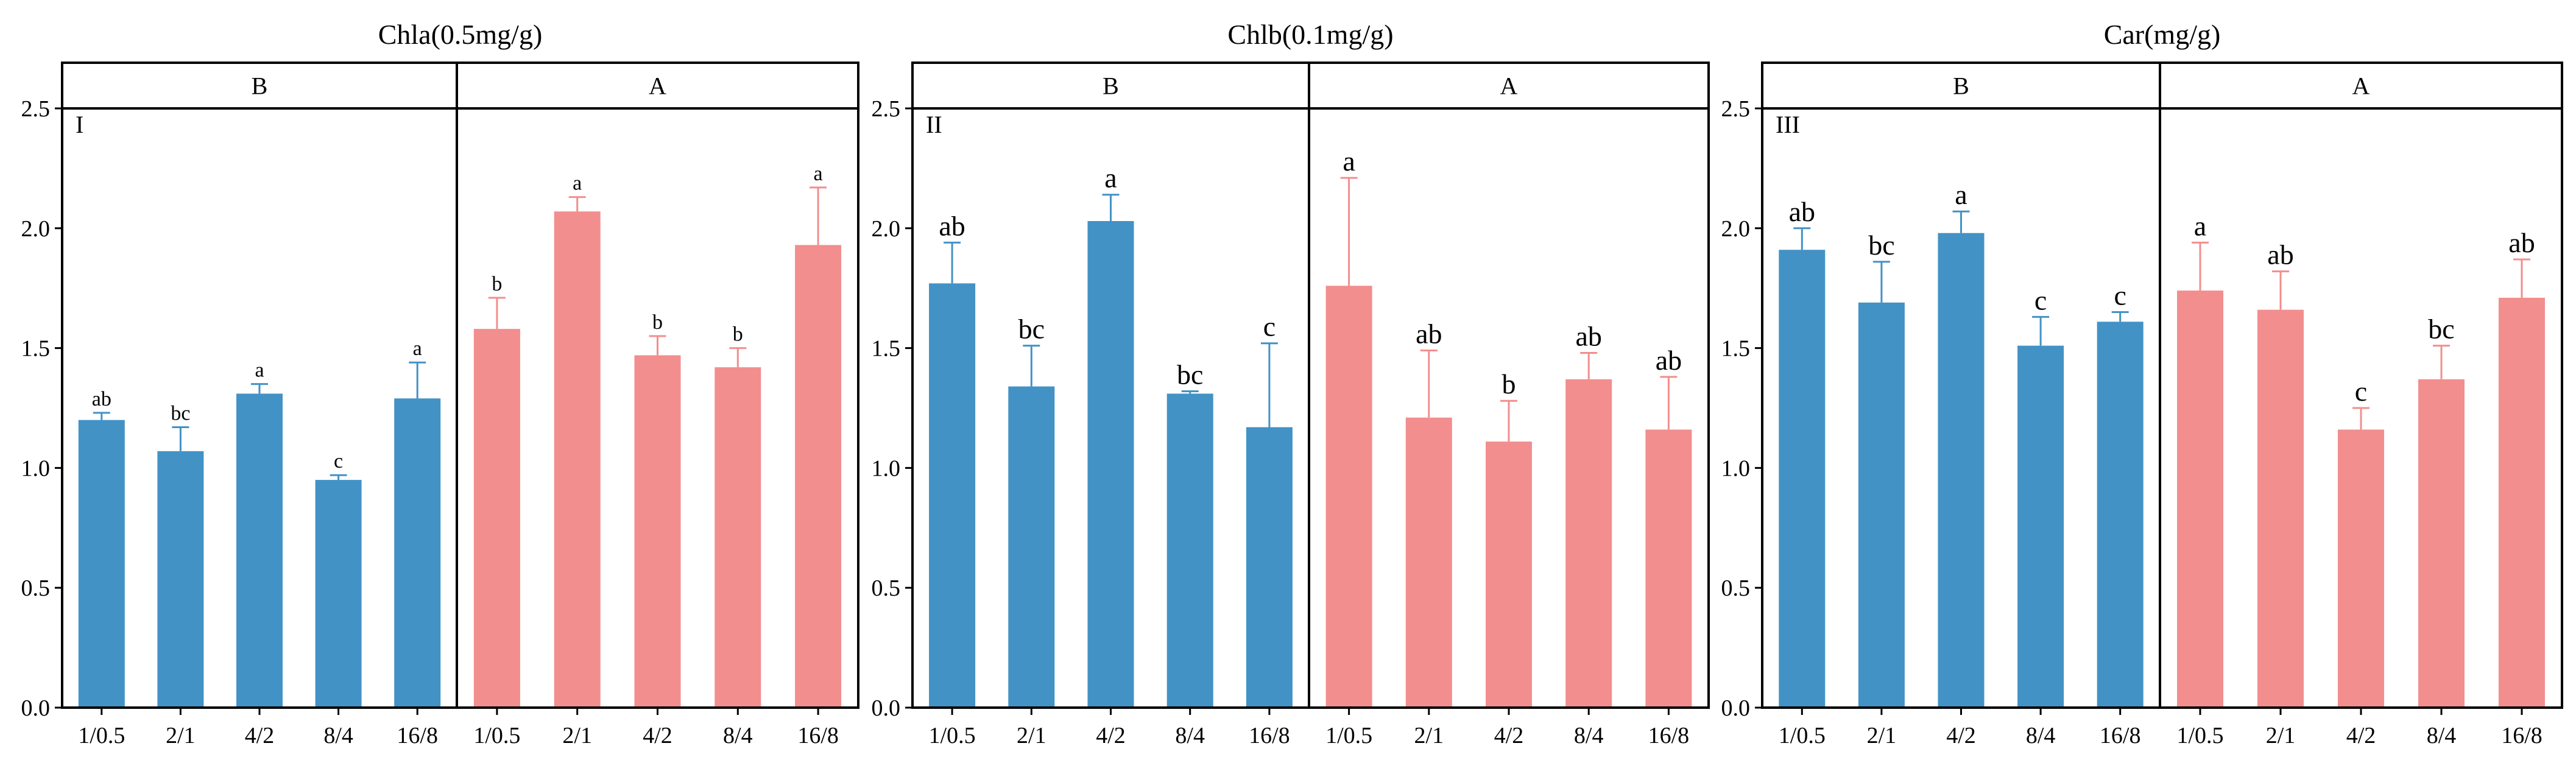  I want to click on group-A: a 1/0.5 ab 2/1 b 4/2 ab 8/4 ab 16/8, so click(1508, 447).